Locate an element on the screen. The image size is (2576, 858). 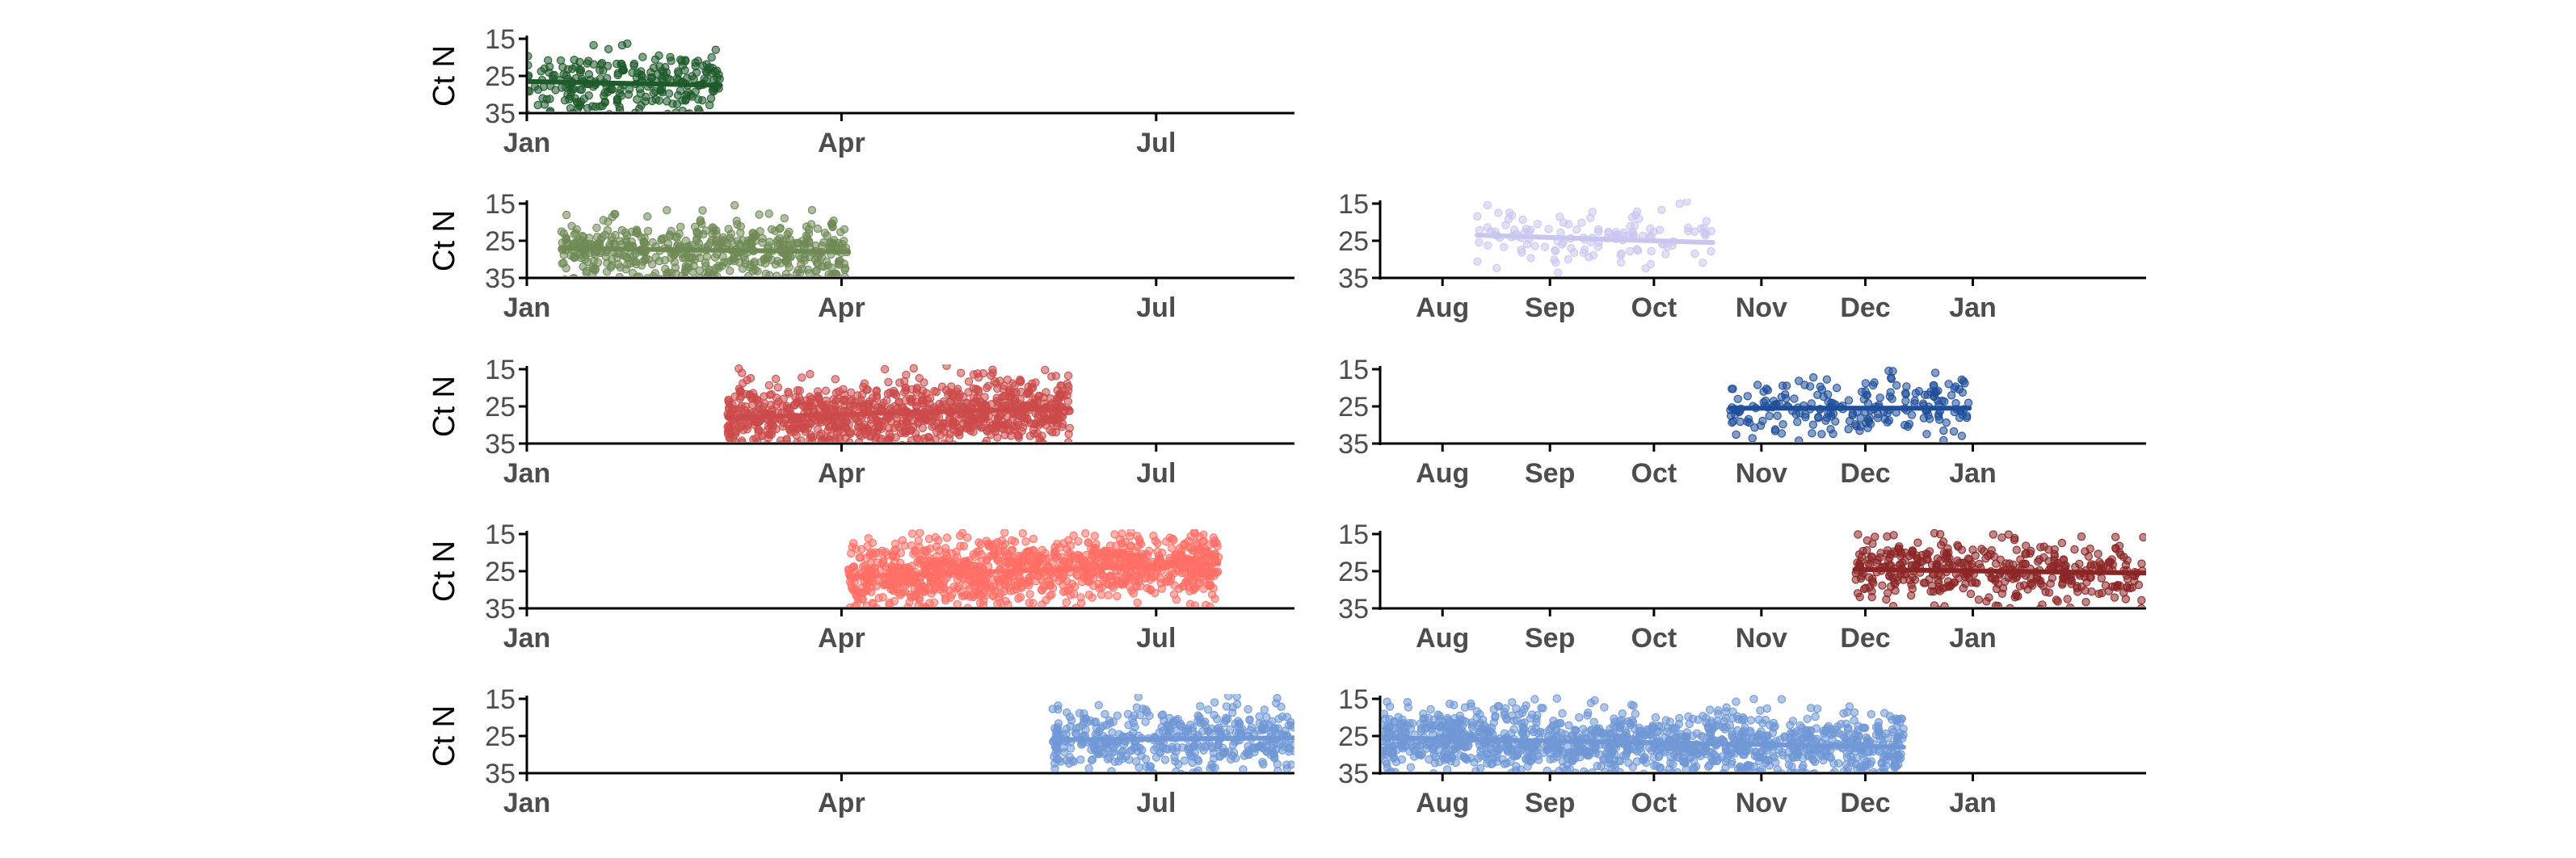
x-tick-label-dec: Dec is located at coordinates (1865, 638).